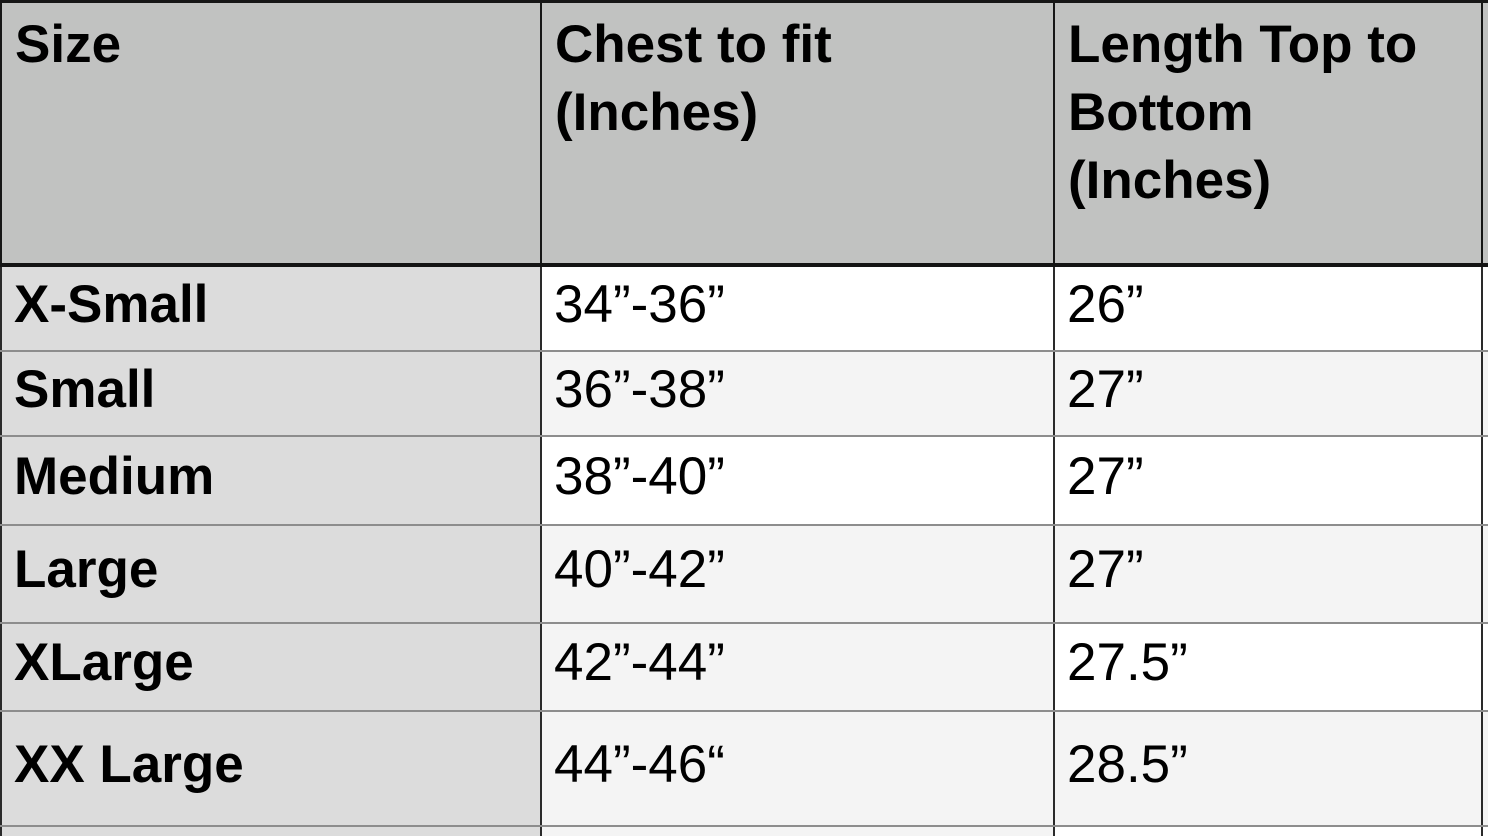 This screenshot has height=836, width=1488. What do you see at coordinates (1268, 768) in the screenshot?
I see `length-cell: 28.5”` at bounding box center [1268, 768].